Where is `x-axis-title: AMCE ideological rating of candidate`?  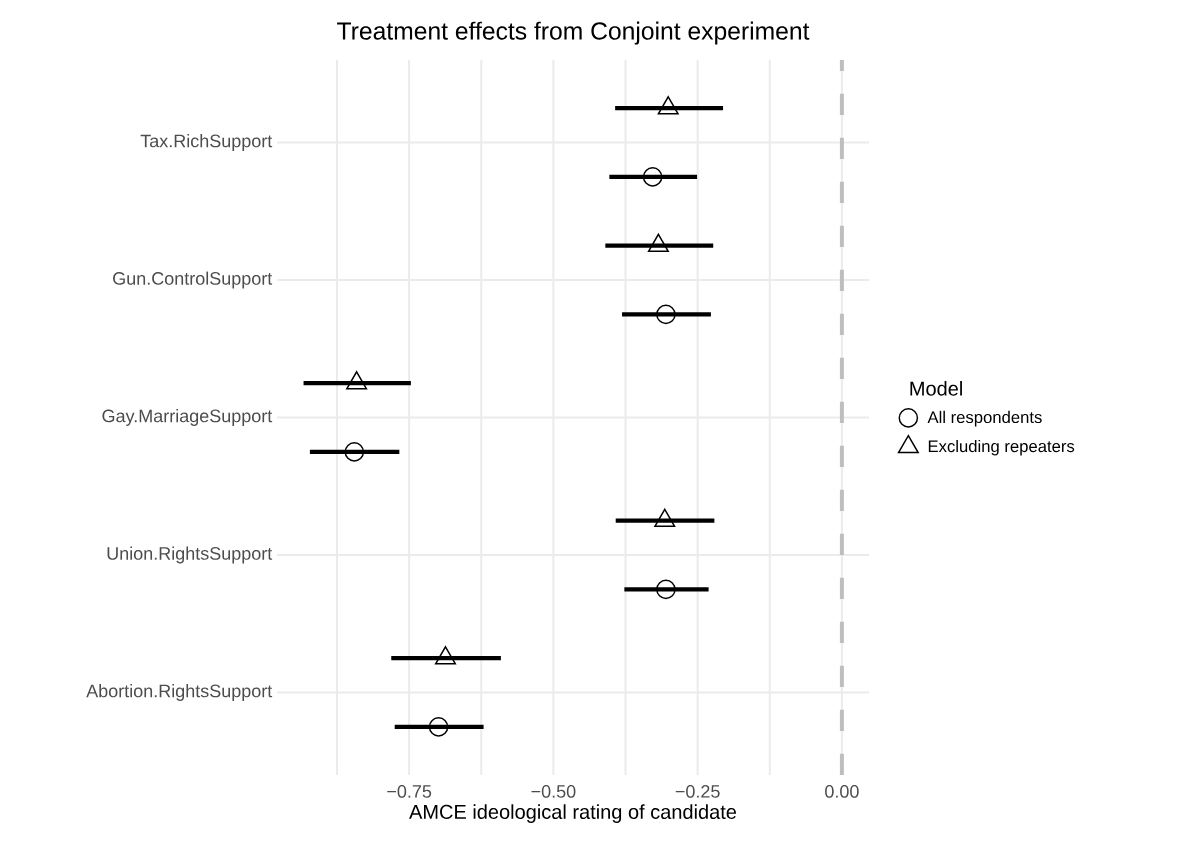 x-axis-title: AMCE ideological rating of candidate is located at coordinates (573, 813).